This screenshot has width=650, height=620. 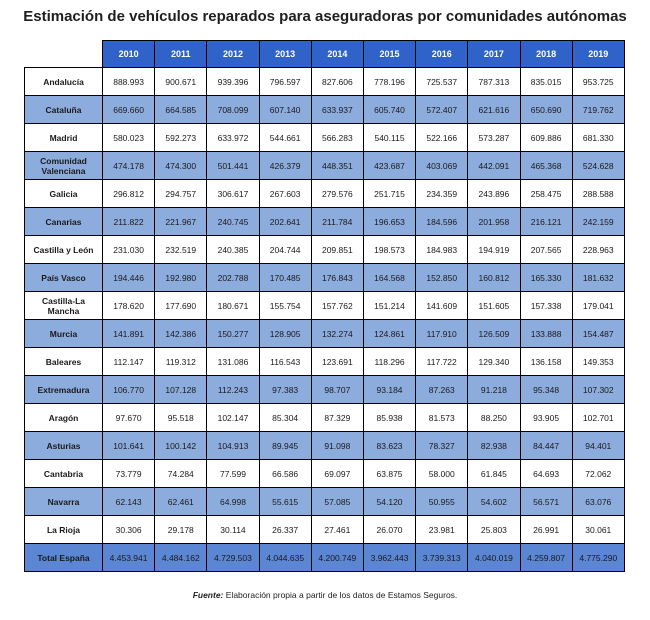 What do you see at coordinates (442, 333) in the screenshot?
I see `value-cell: 117.910` at bounding box center [442, 333].